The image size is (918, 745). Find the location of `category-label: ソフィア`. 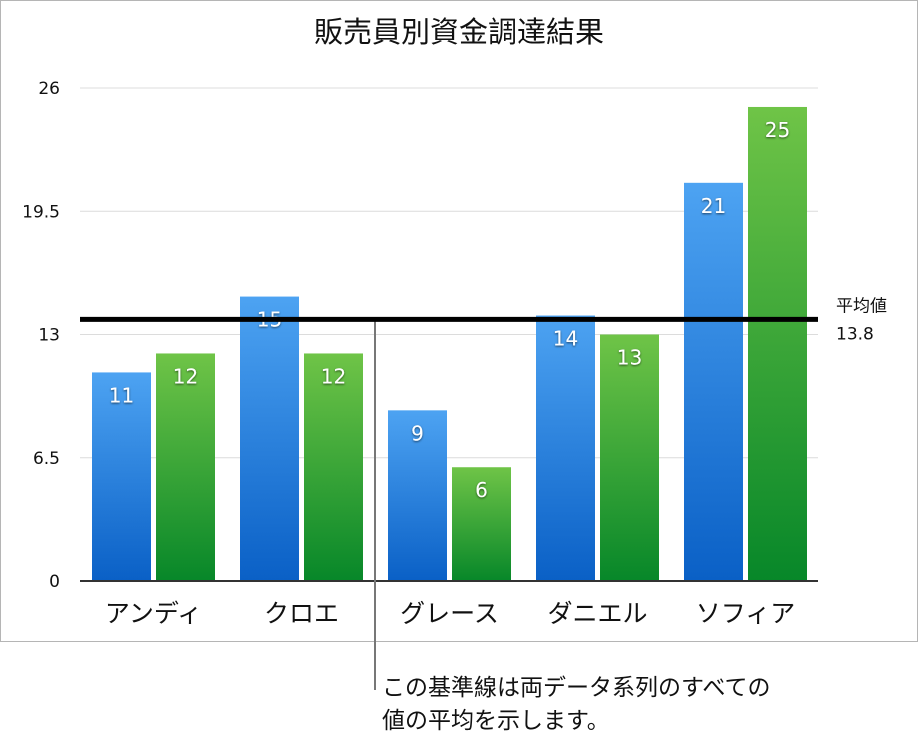

category-label: ソフィア is located at coordinates (746, 613).